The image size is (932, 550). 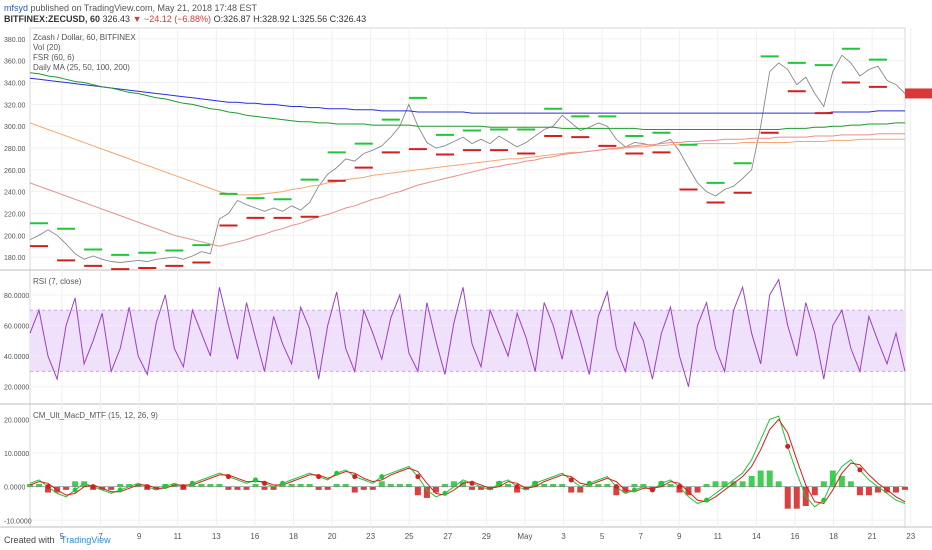 What do you see at coordinates (756, 536) in the screenshot?
I see `x-tick-label: 14` at bounding box center [756, 536].